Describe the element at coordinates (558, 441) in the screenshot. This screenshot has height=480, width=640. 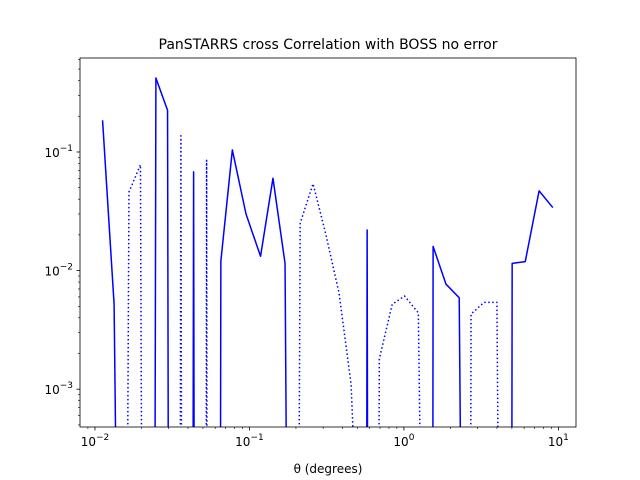
I see `x-tick-label-4: 10¹` at that location.